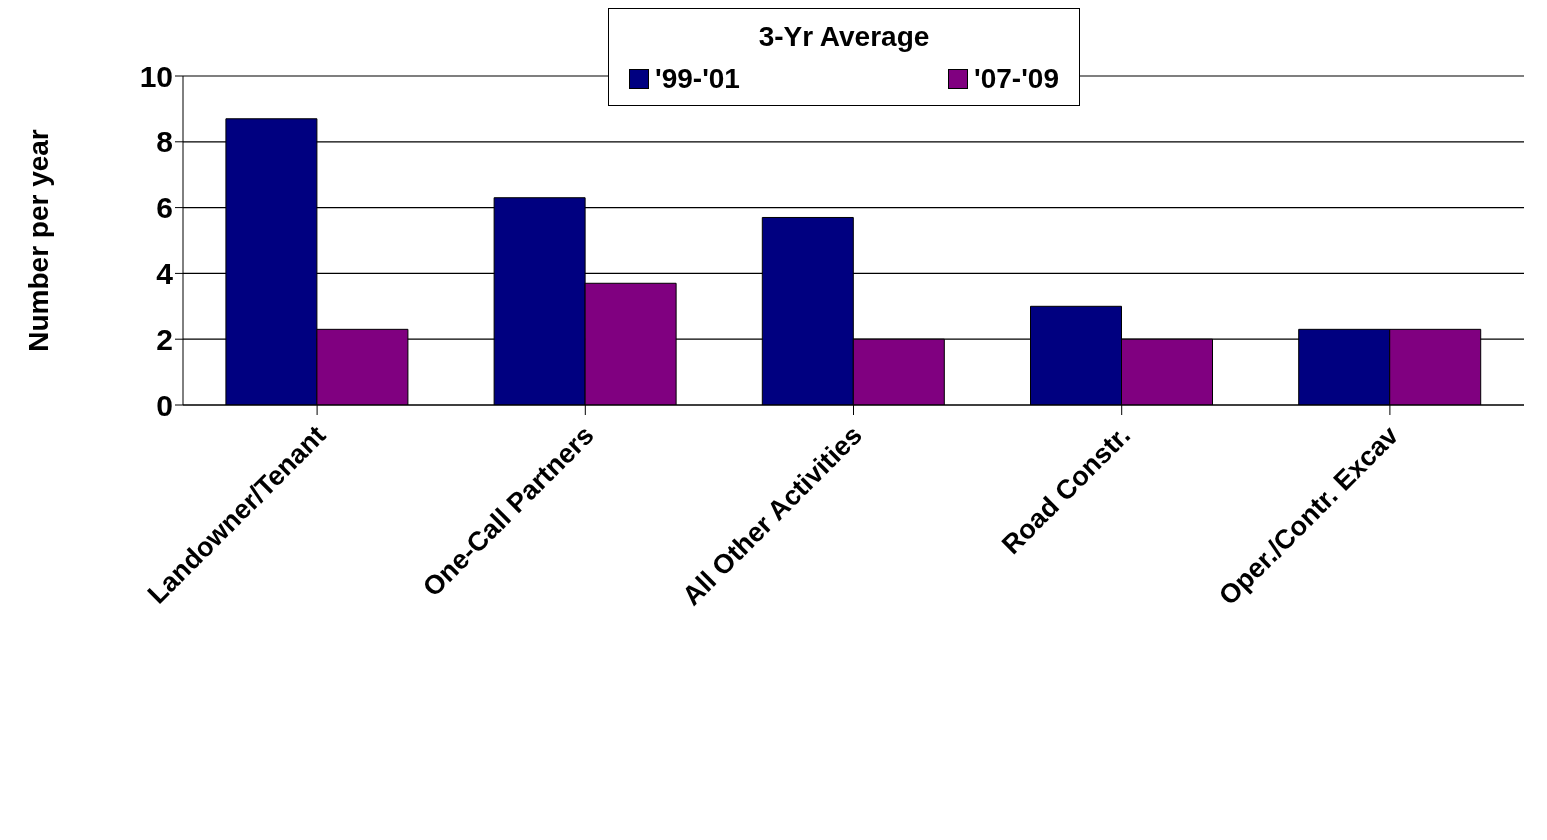  I want to click on y-tick-label: 6, so click(164, 208).